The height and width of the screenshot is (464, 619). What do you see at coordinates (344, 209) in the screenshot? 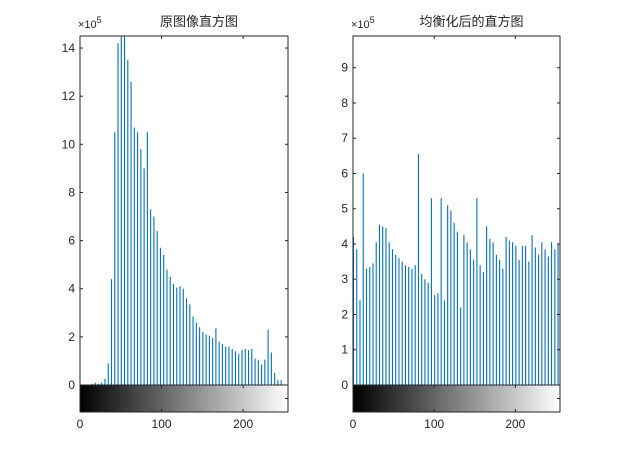
I see `y-tick-label: 5` at bounding box center [344, 209].